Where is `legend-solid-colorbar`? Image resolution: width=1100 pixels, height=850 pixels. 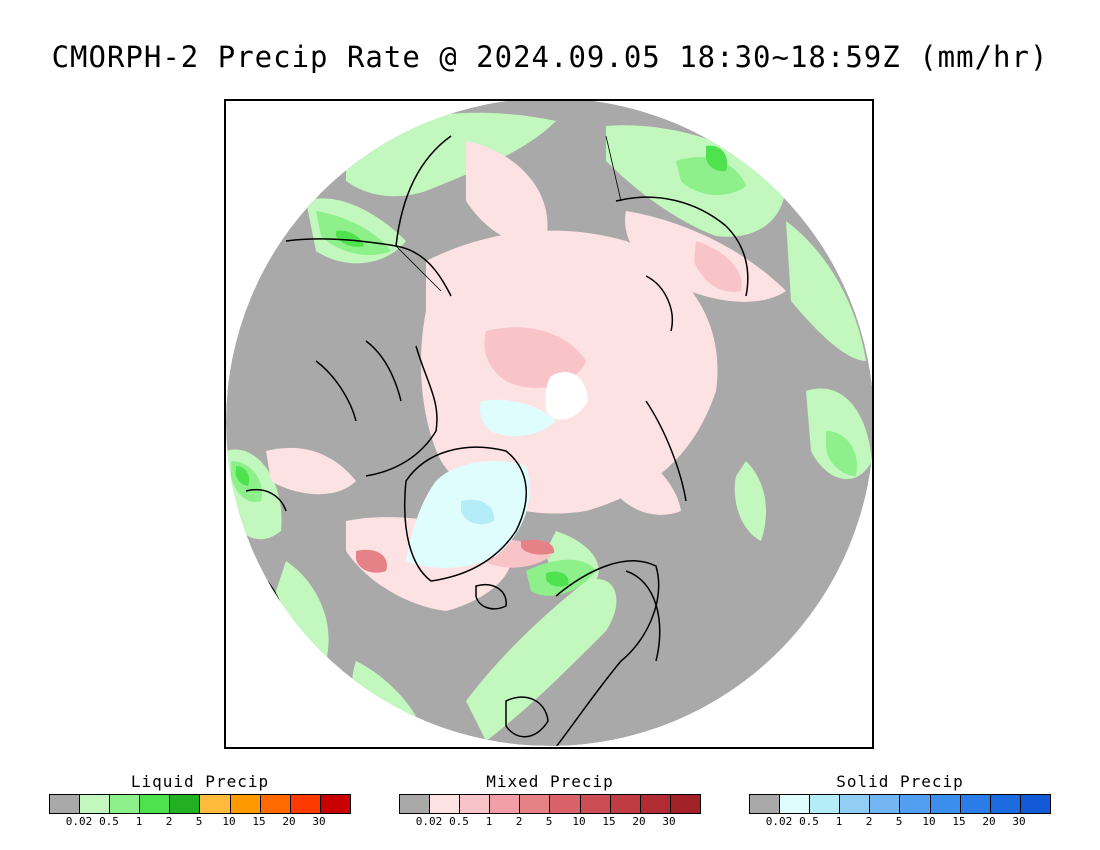 legend-solid-colorbar is located at coordinates (900, 804).